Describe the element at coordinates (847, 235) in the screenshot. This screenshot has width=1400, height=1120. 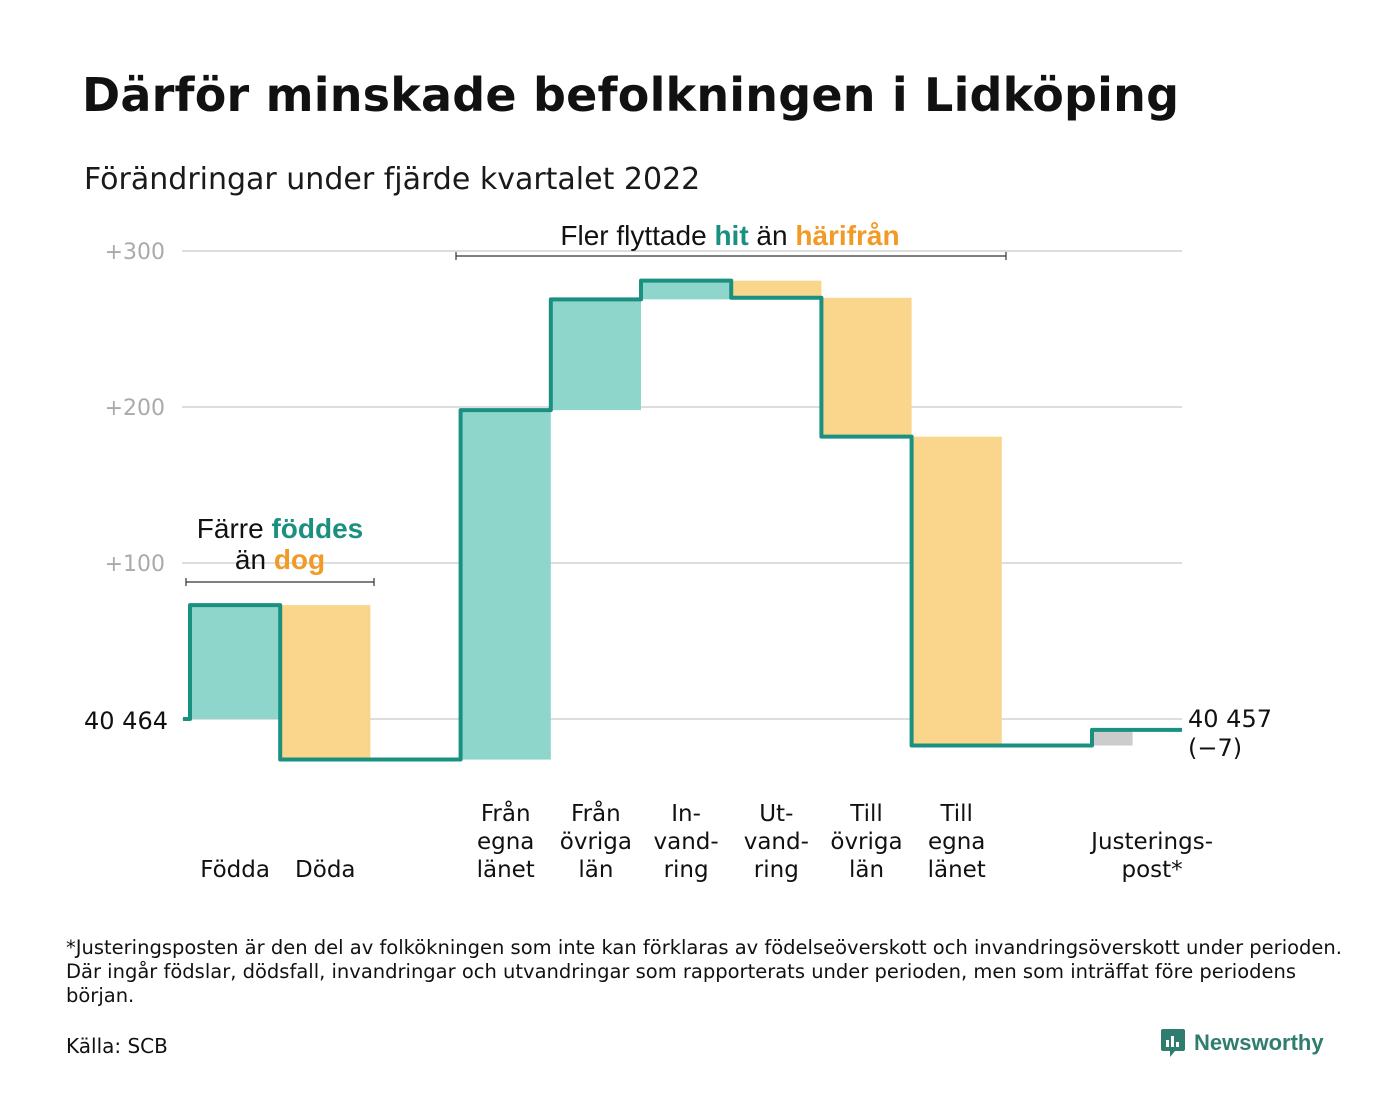
I see `annotation-migration-harifran: härifrån` at that location.